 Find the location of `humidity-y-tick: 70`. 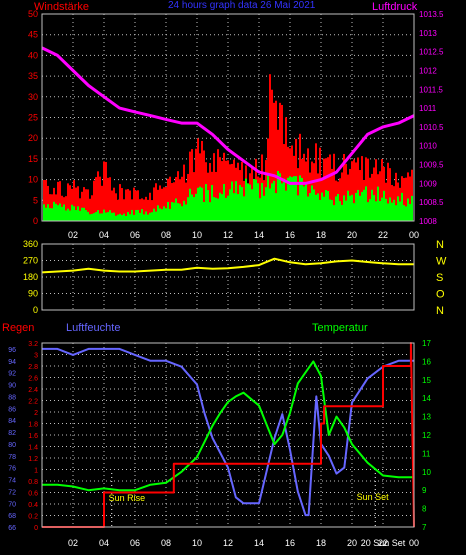

humidity-y-tick: 70 is located at coordinates (12, 504).